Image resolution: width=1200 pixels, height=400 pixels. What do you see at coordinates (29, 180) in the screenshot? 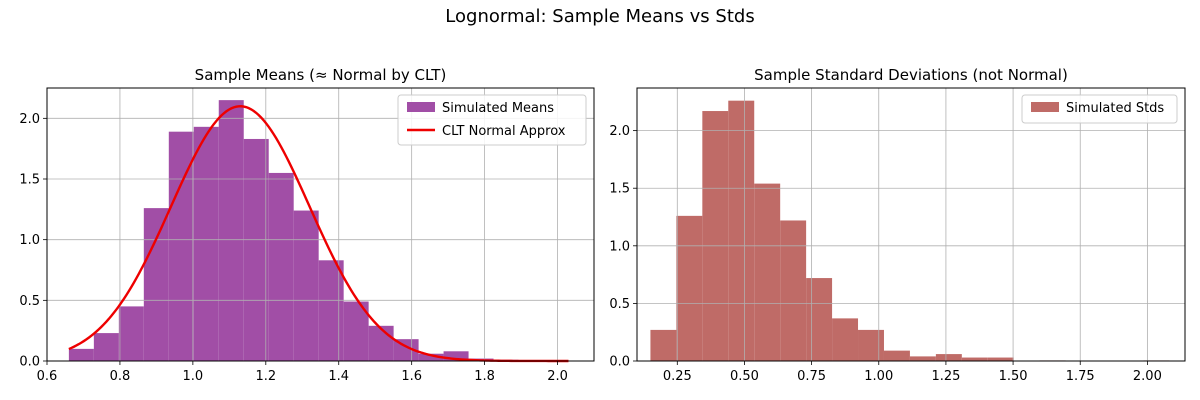
I see `panel1-y-tick-label: 1.5` at bounding box center [29, 180].